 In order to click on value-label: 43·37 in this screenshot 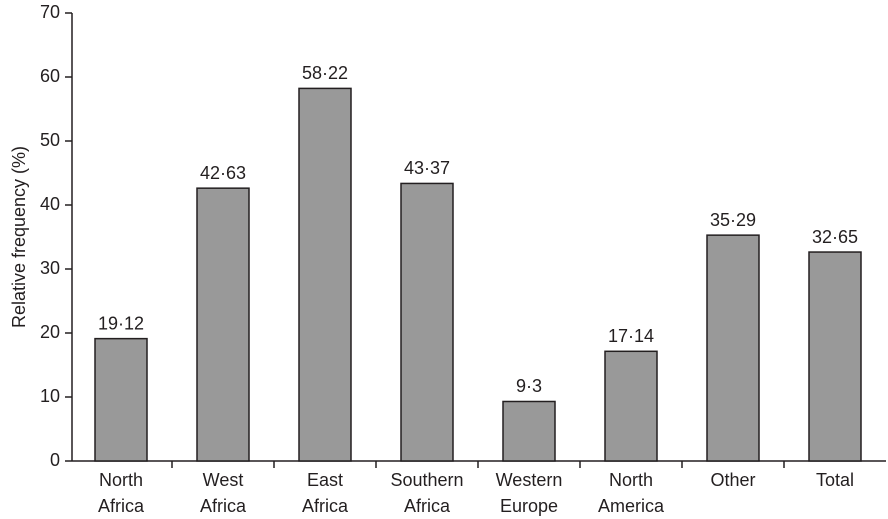, I will do `click(427, 168)`.